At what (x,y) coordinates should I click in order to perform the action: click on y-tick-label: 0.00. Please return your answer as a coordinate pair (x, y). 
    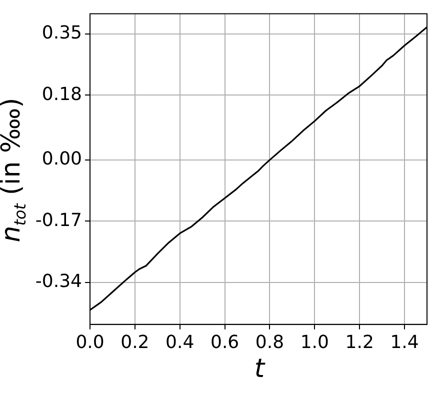
    Looking at the image, I should click on (62, 159).